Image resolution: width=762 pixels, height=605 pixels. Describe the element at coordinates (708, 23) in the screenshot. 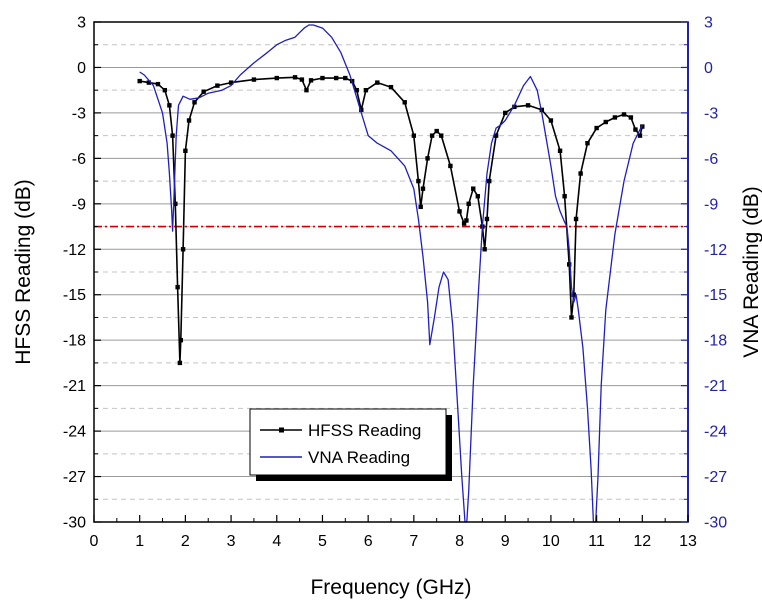

I see `right-tick-label: 3` at that location.